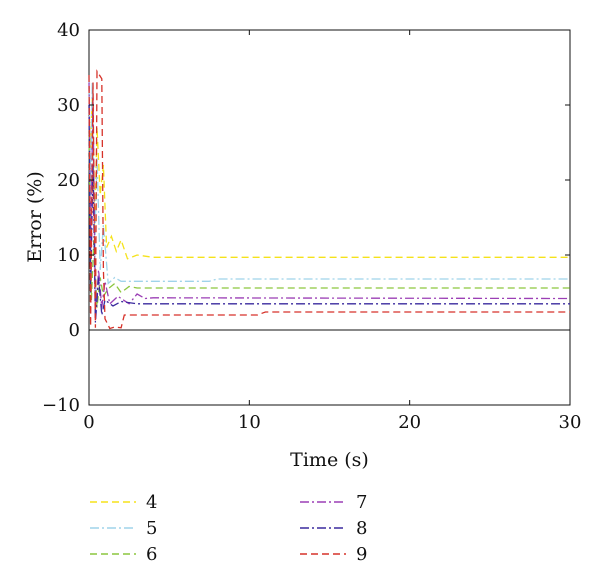  What do you see at coordinates (361, 554) in the screenshot?
I see `legend-label-9: 9` at bounding box center [361, 554].